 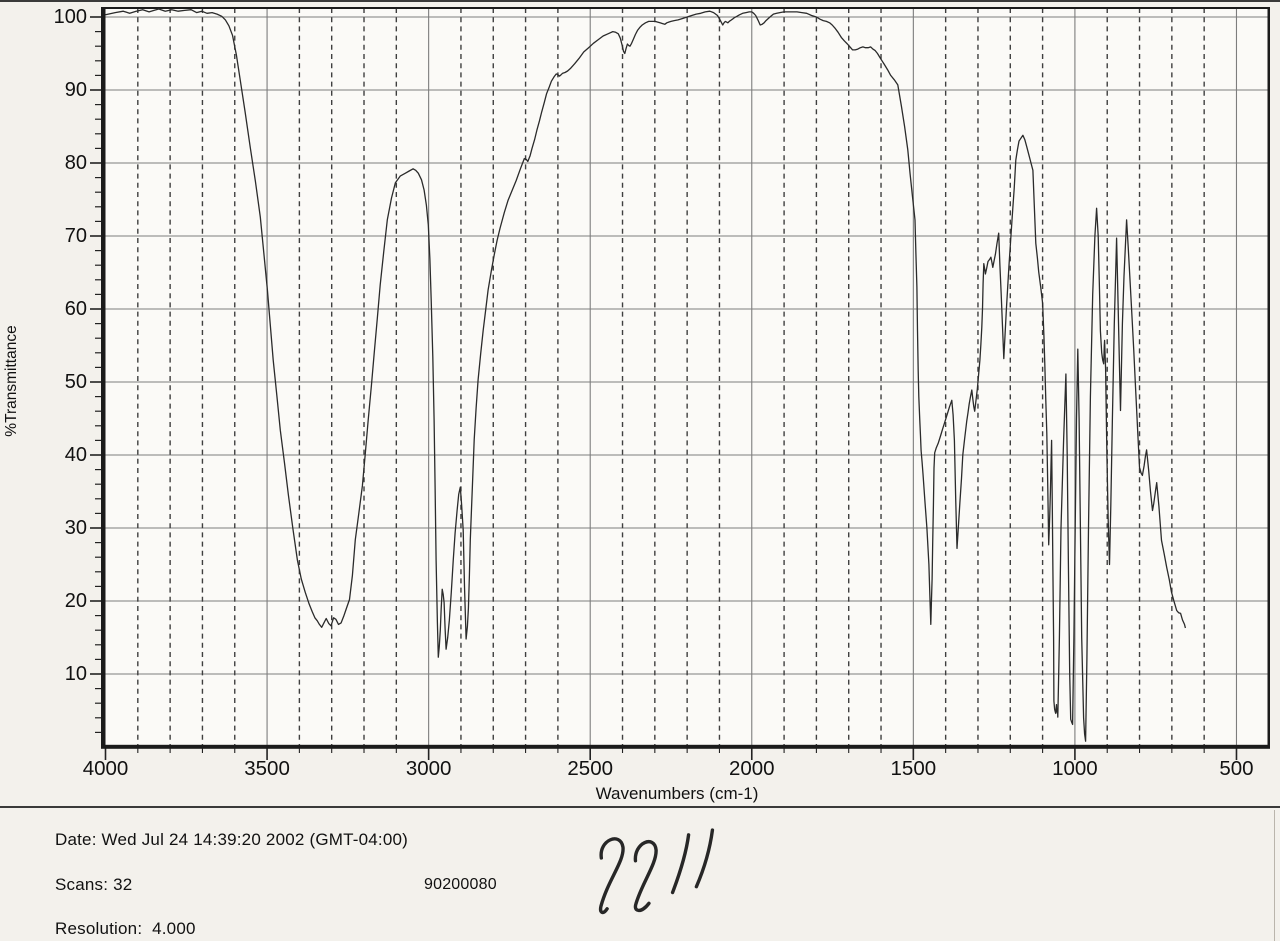 I want to click on y-tick-label: 100, so click(x=70, y=17).